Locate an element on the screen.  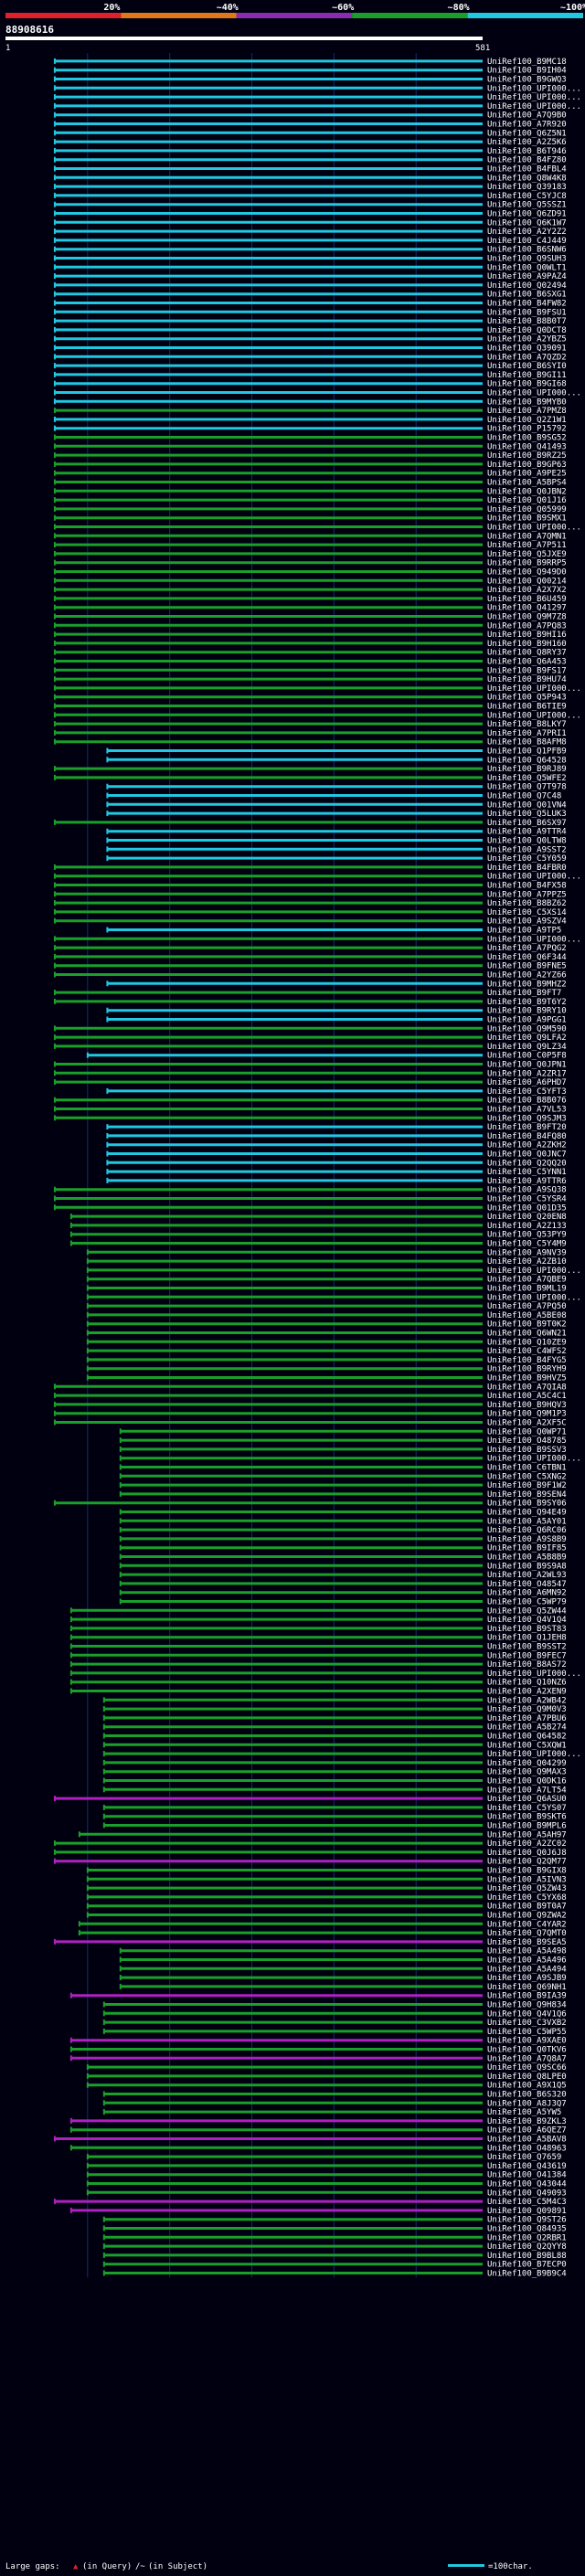
hit-label: UniRef100_A9PE25 is located at coordinates (527, 474).